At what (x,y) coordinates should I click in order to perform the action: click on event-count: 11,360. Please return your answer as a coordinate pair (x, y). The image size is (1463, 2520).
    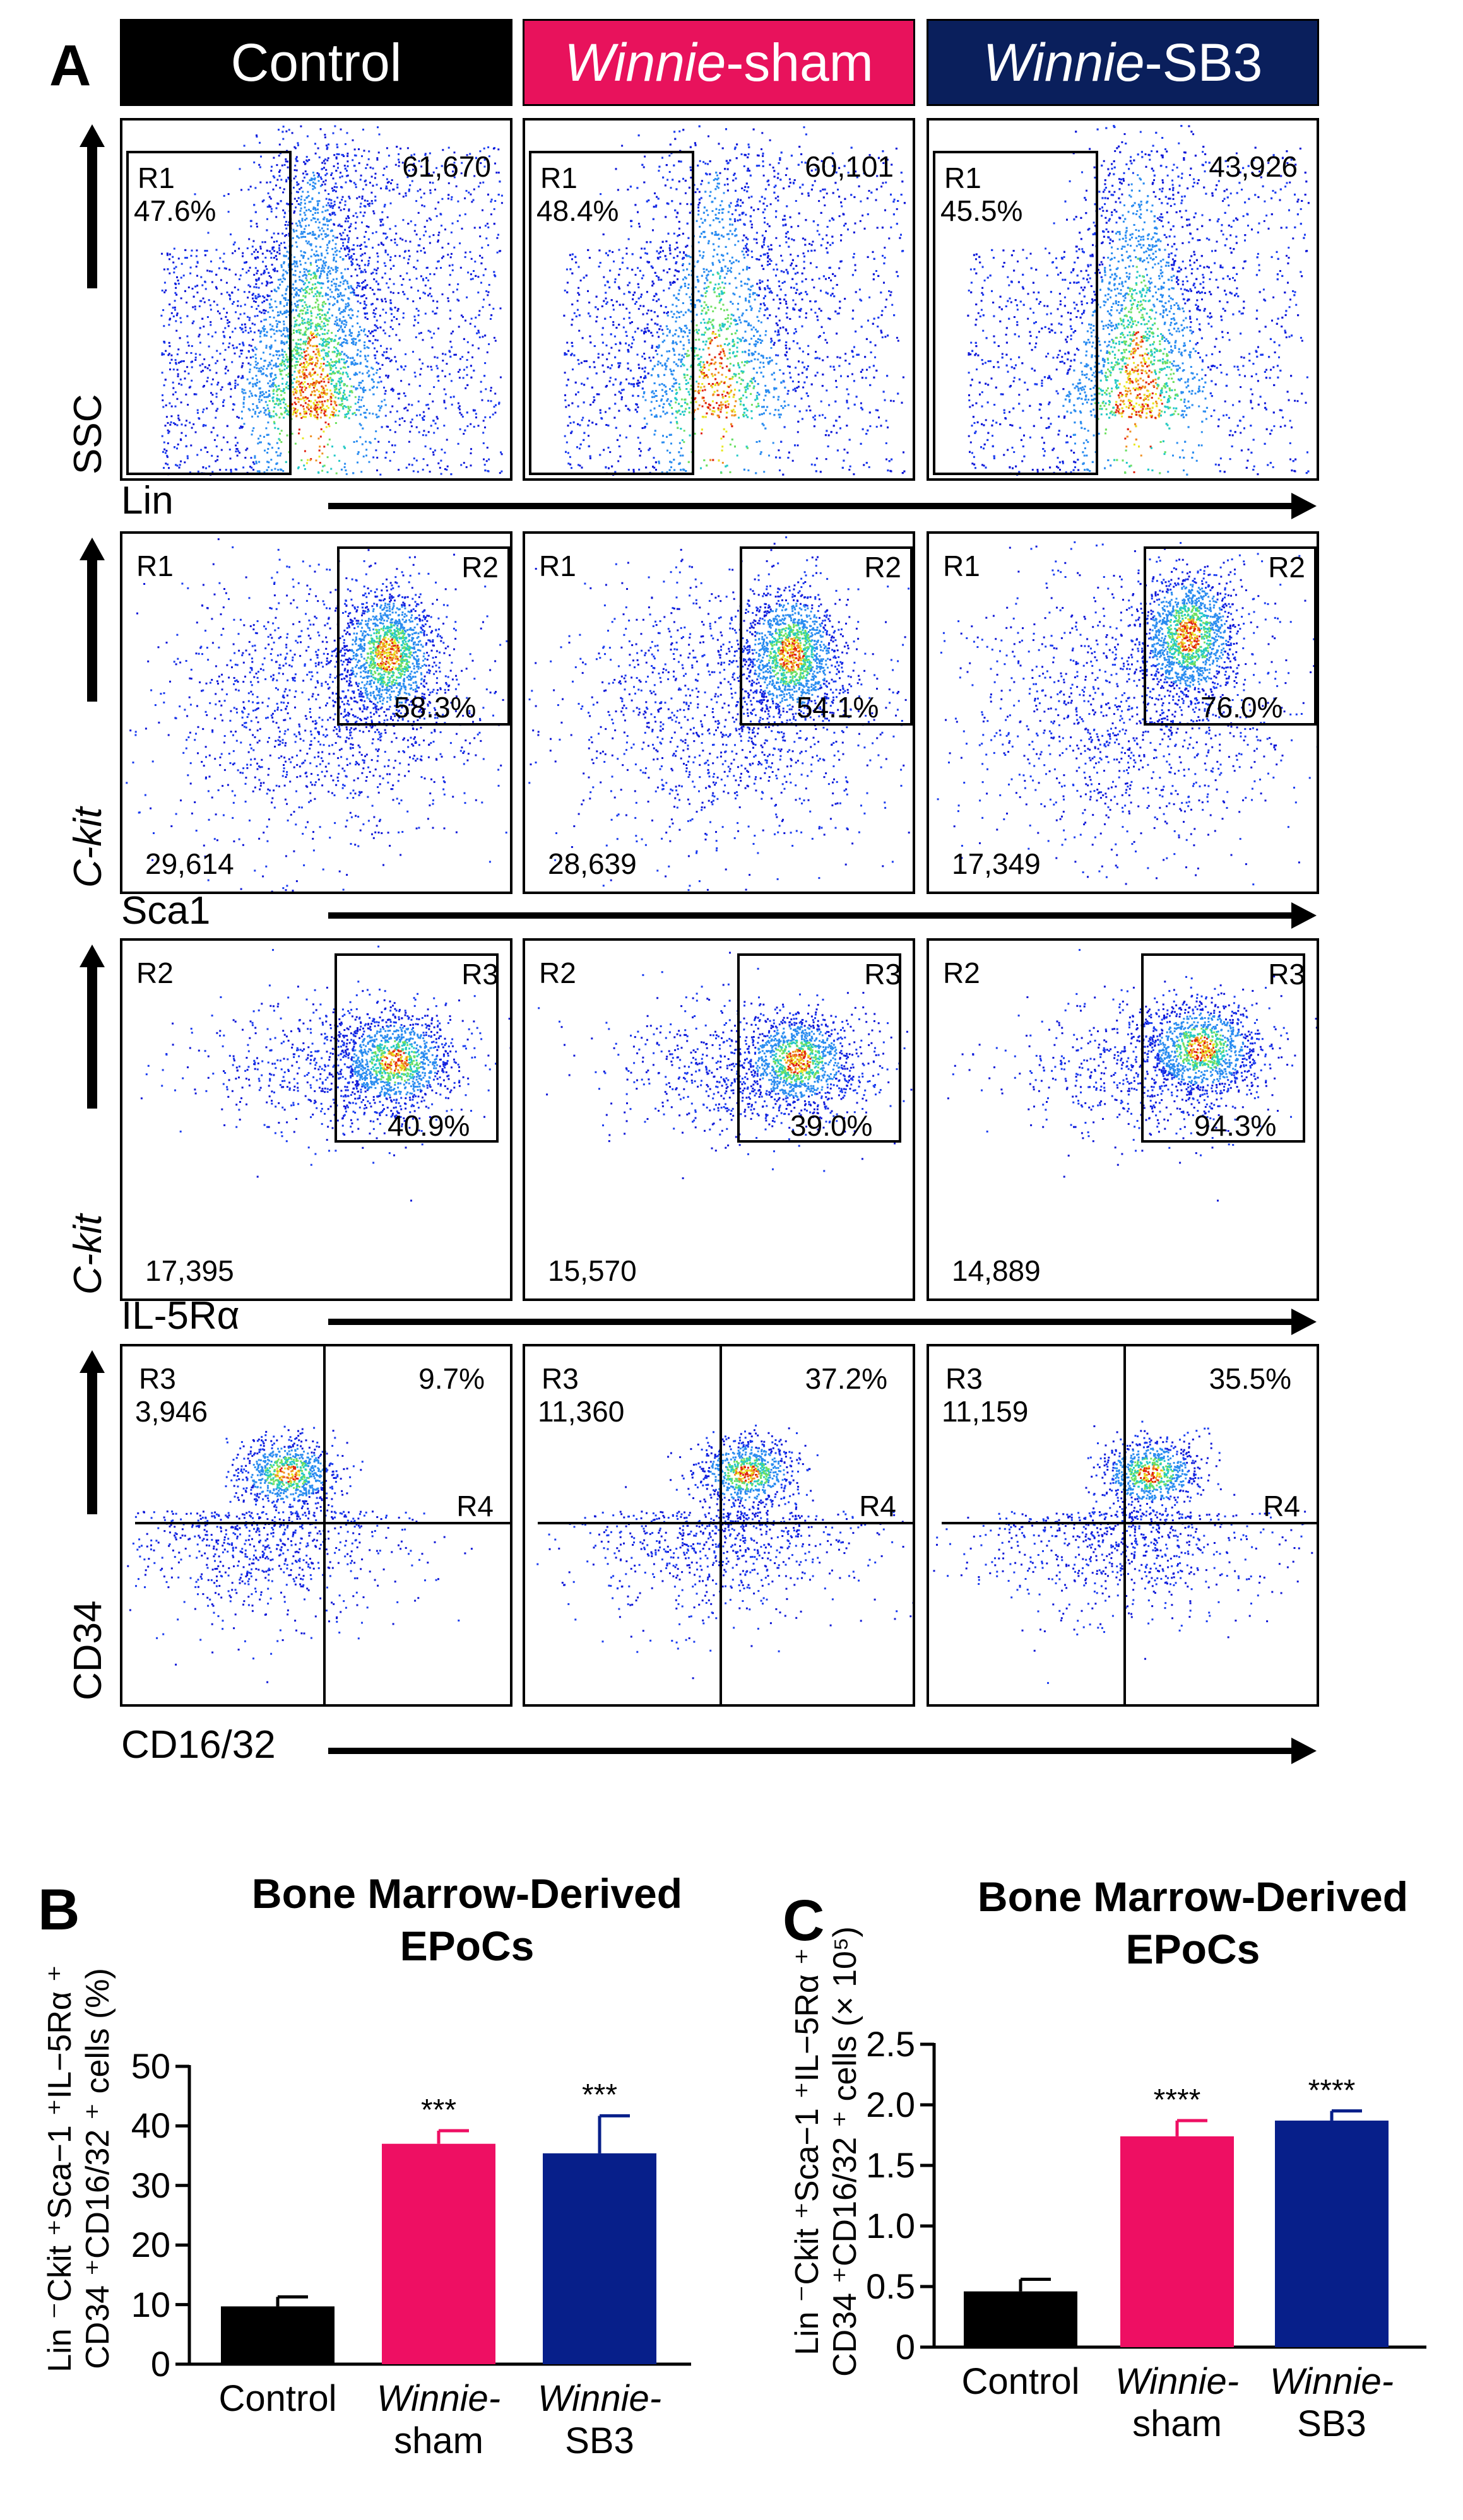
    Looking at the image, I should click on (581, 1411).